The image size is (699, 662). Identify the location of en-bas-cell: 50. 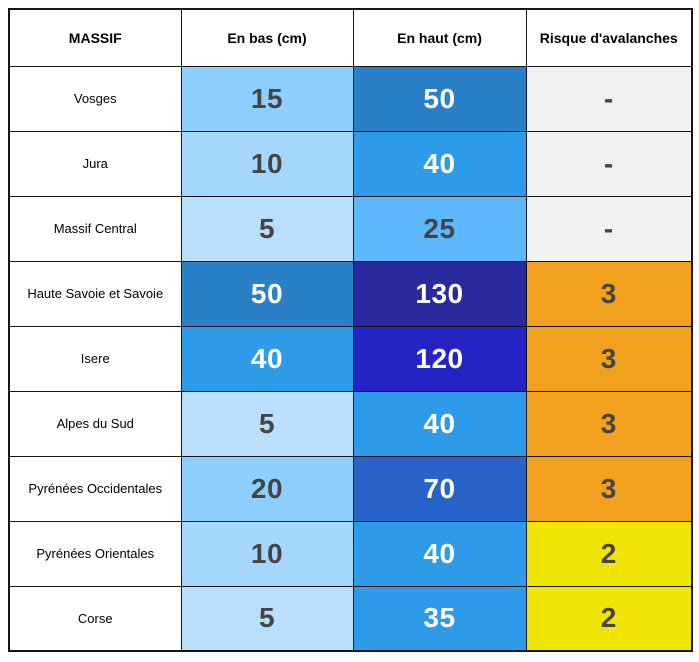
(267, 293).